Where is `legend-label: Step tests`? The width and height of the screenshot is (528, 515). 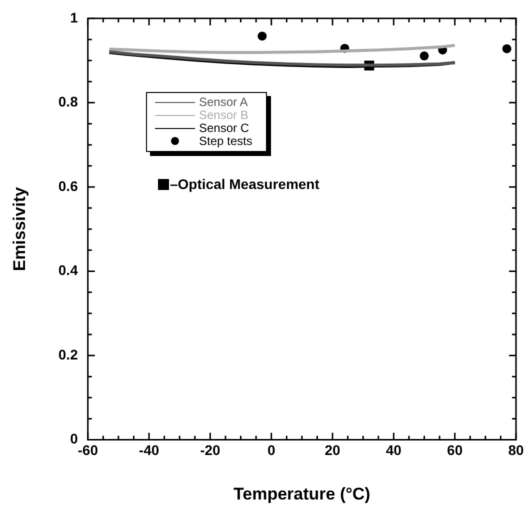
legend-label: Step tests is located at coordinates (225, 141).